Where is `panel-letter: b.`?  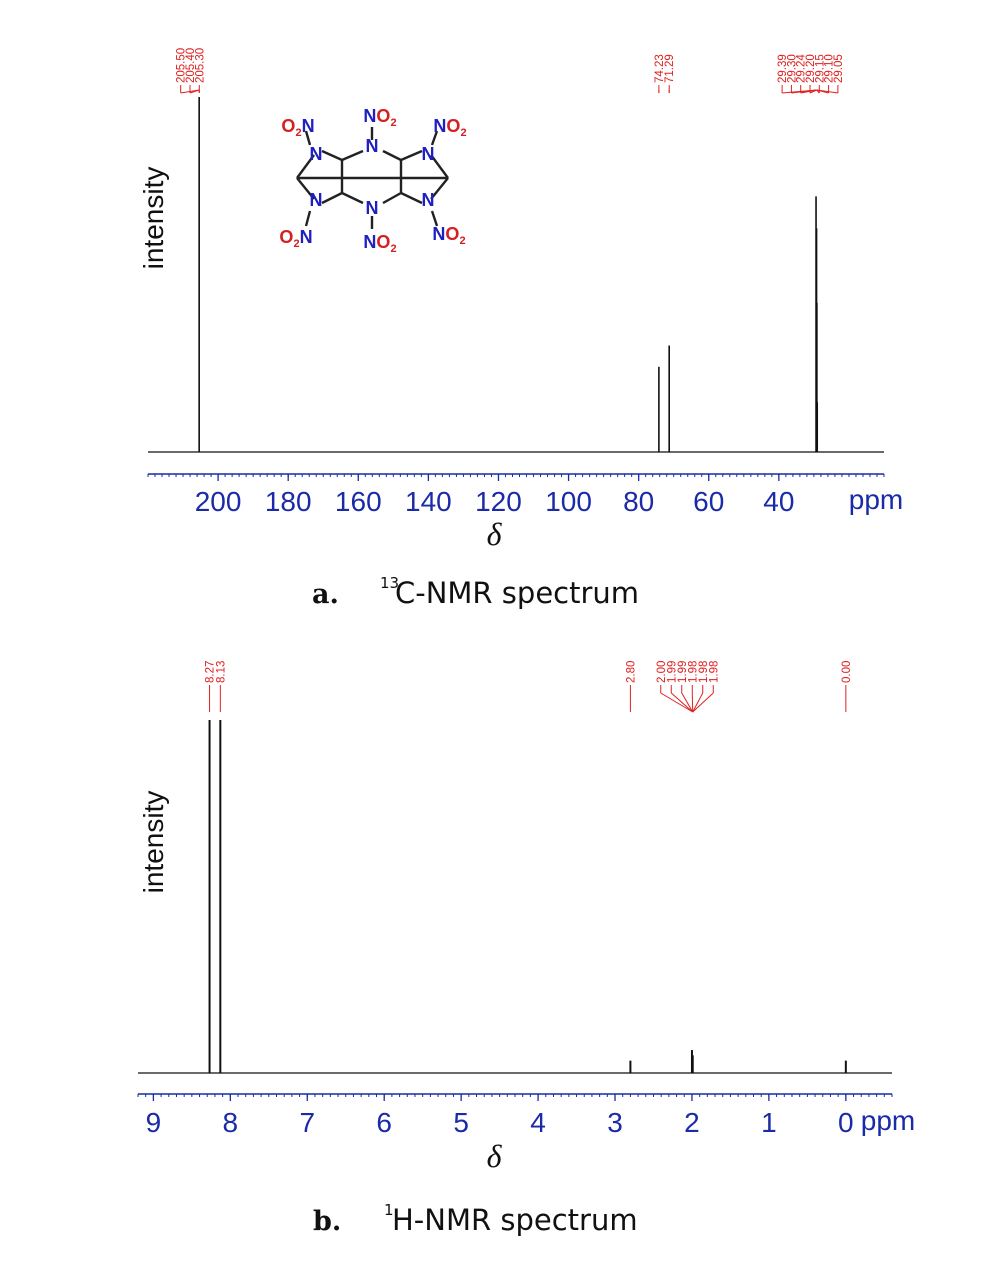
panel-letter: b. is located at coordinates (327, 1221).